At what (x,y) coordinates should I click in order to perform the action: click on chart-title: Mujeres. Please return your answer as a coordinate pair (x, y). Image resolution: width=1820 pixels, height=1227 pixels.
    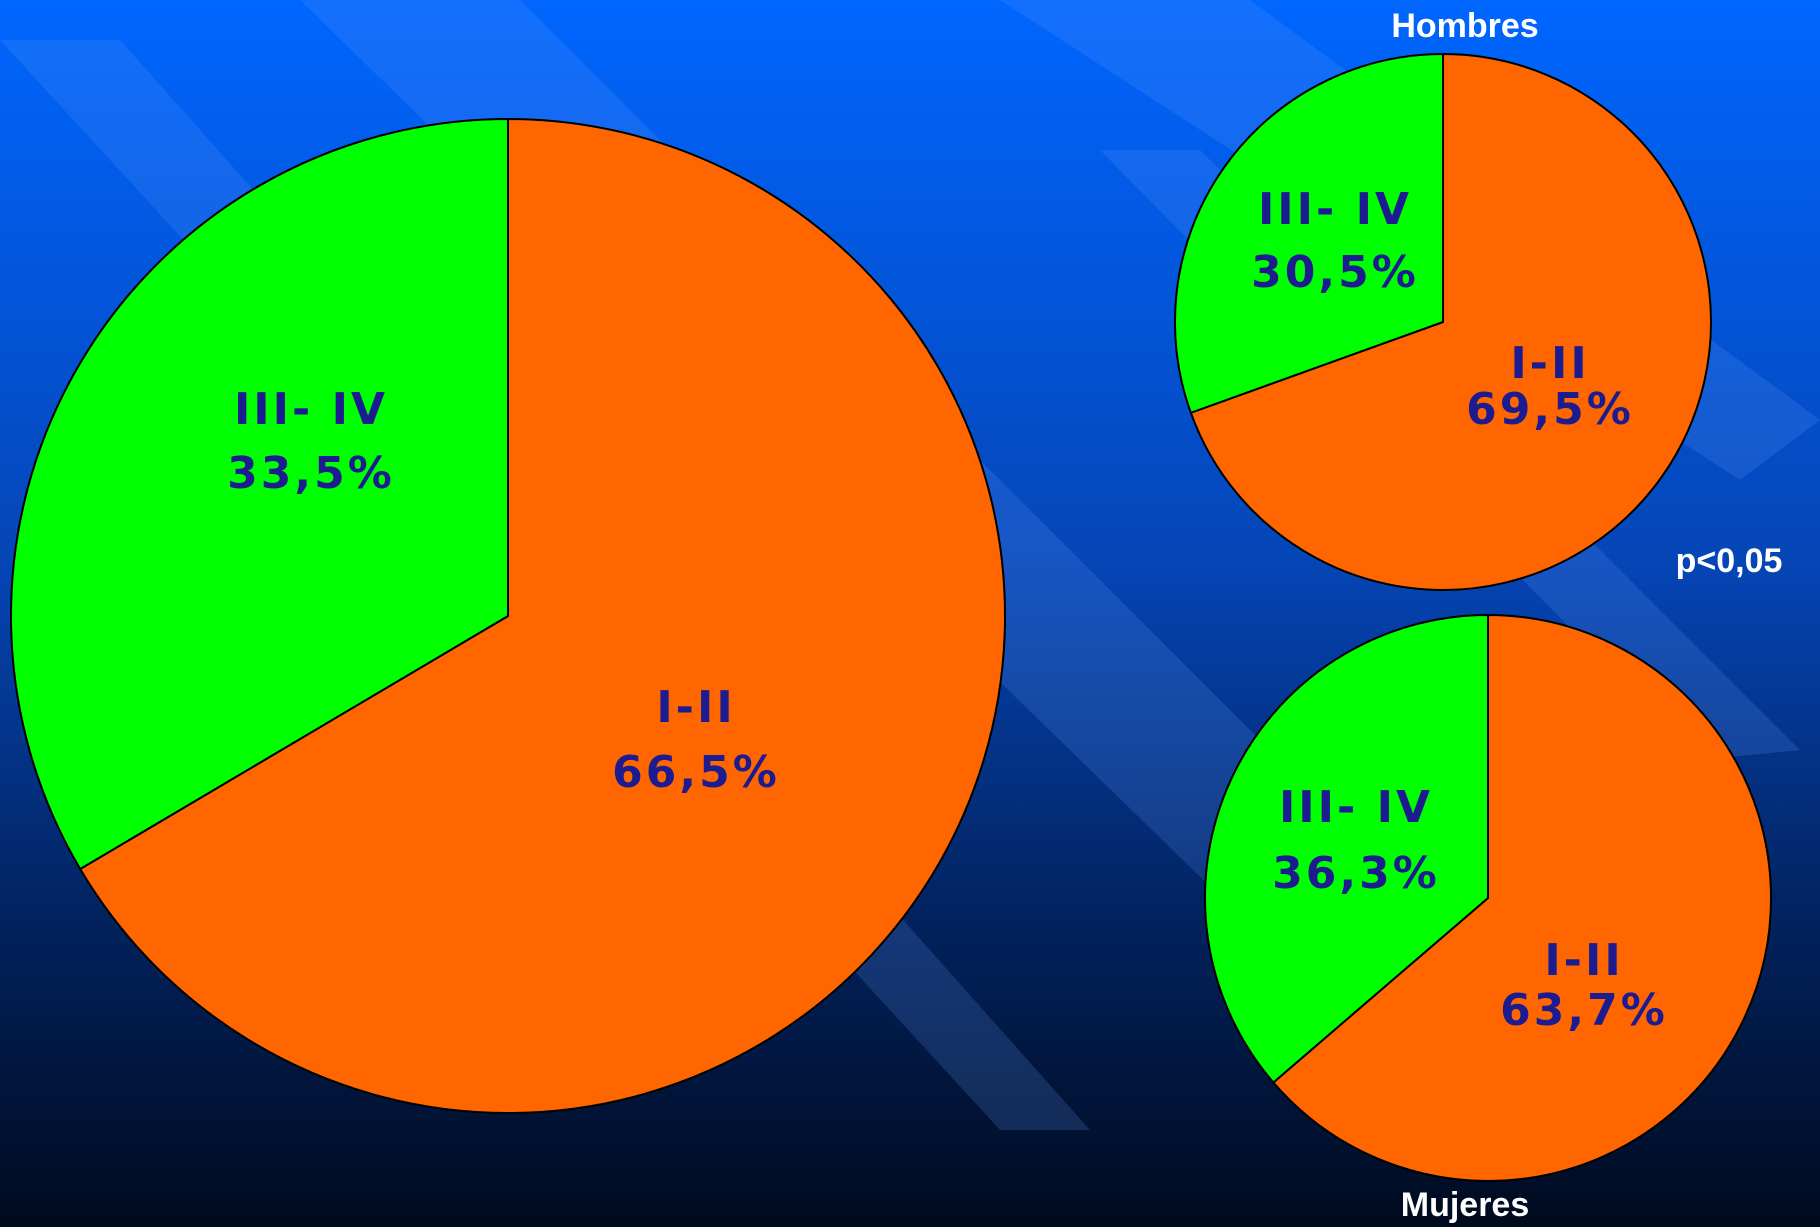
    Looking at the image, I should click on (1465, 1205).